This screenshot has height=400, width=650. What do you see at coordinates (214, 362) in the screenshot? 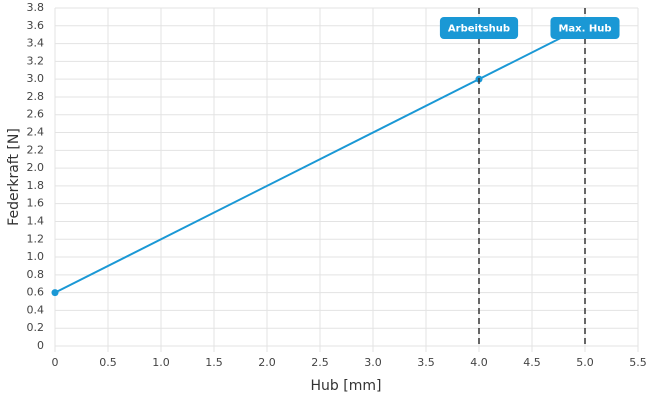
I see `x-tick-label: 1.5` at bounding box center [214, 362].